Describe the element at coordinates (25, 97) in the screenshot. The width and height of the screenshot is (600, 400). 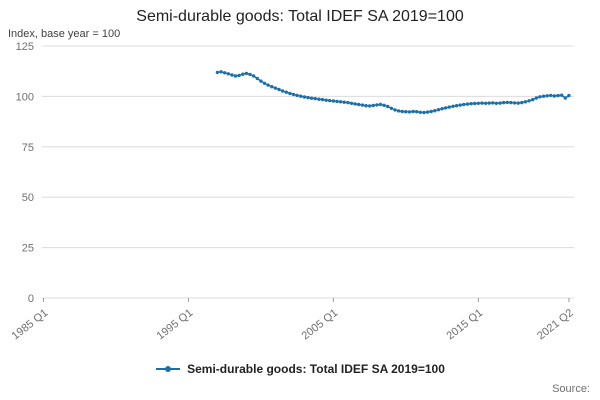
I see `svg-text: 100` at that location.